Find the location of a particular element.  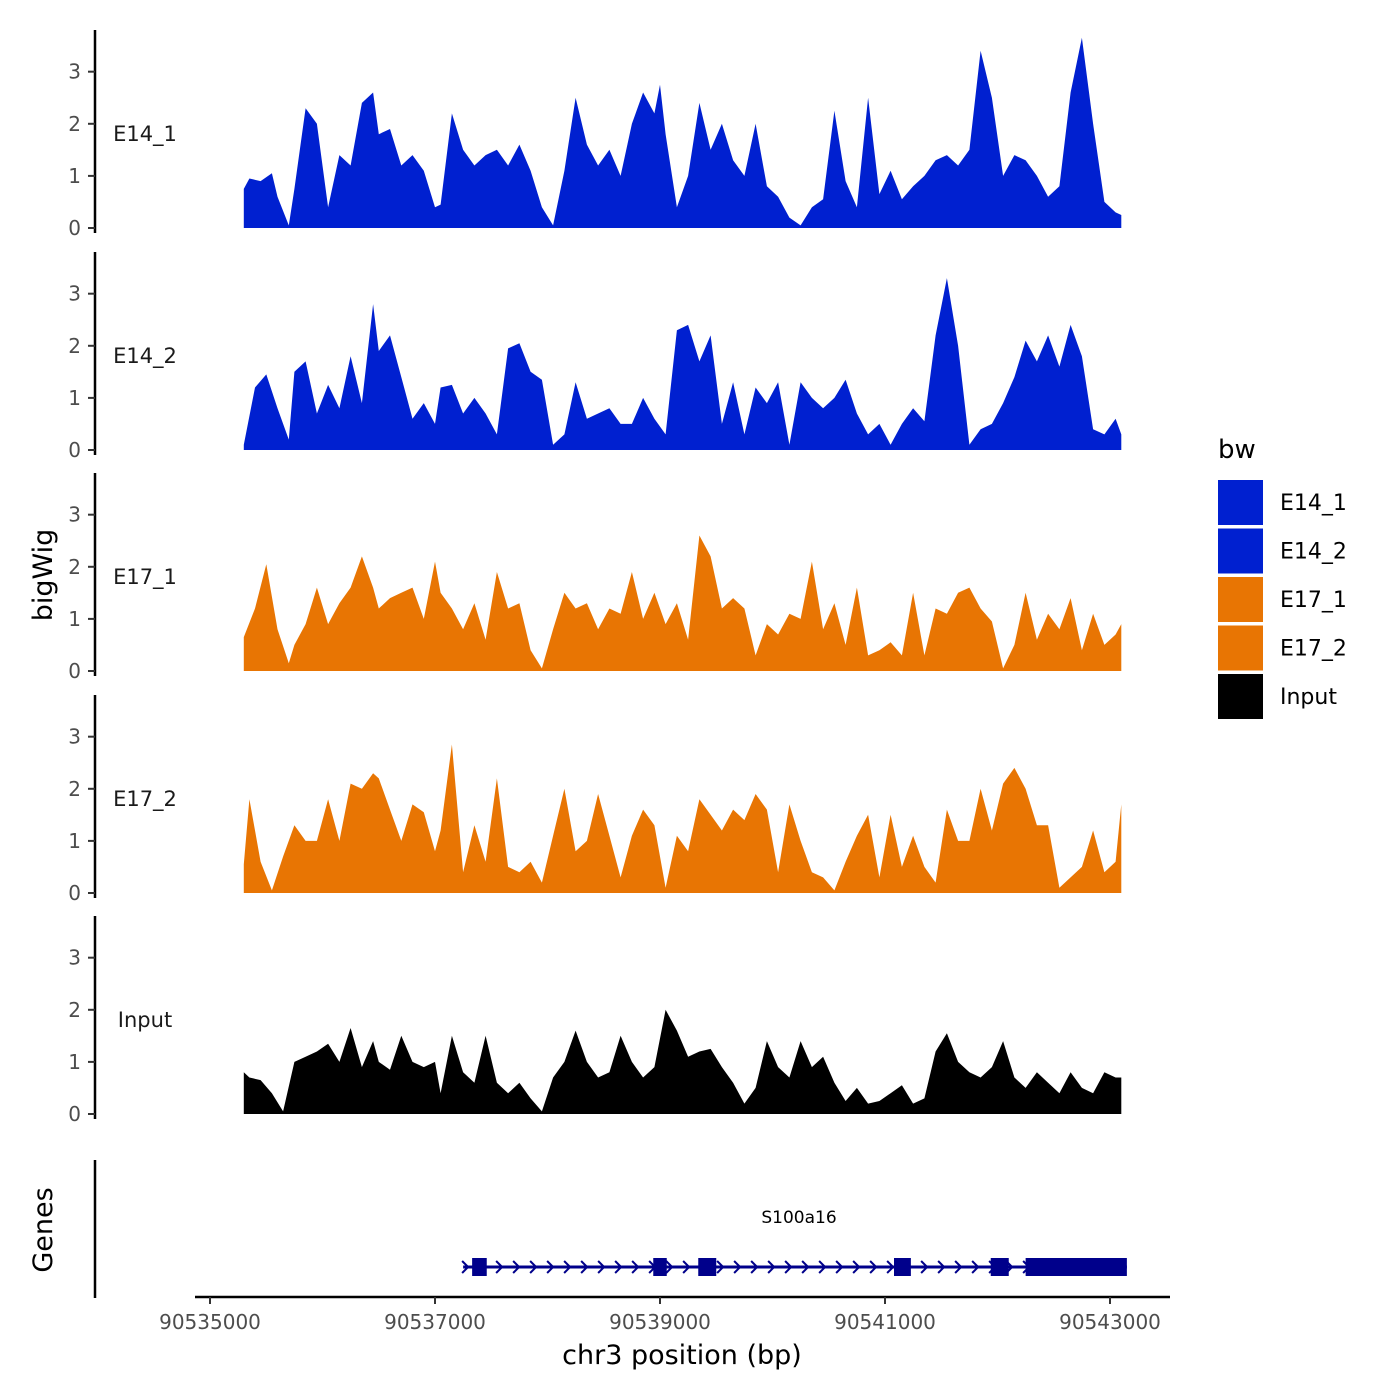

legend-label: E17_2 is located at coordinates (1313, 649).